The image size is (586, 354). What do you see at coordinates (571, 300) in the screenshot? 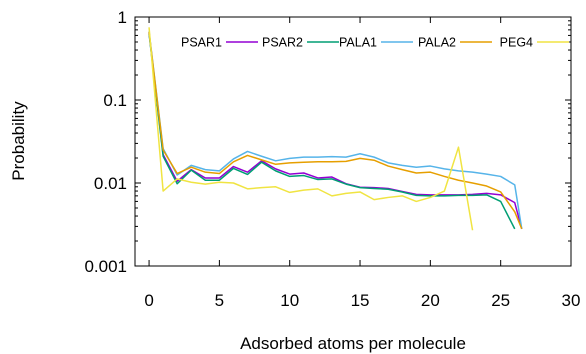
I see `x-tick-label: 30` at bounding box center [571, 300].